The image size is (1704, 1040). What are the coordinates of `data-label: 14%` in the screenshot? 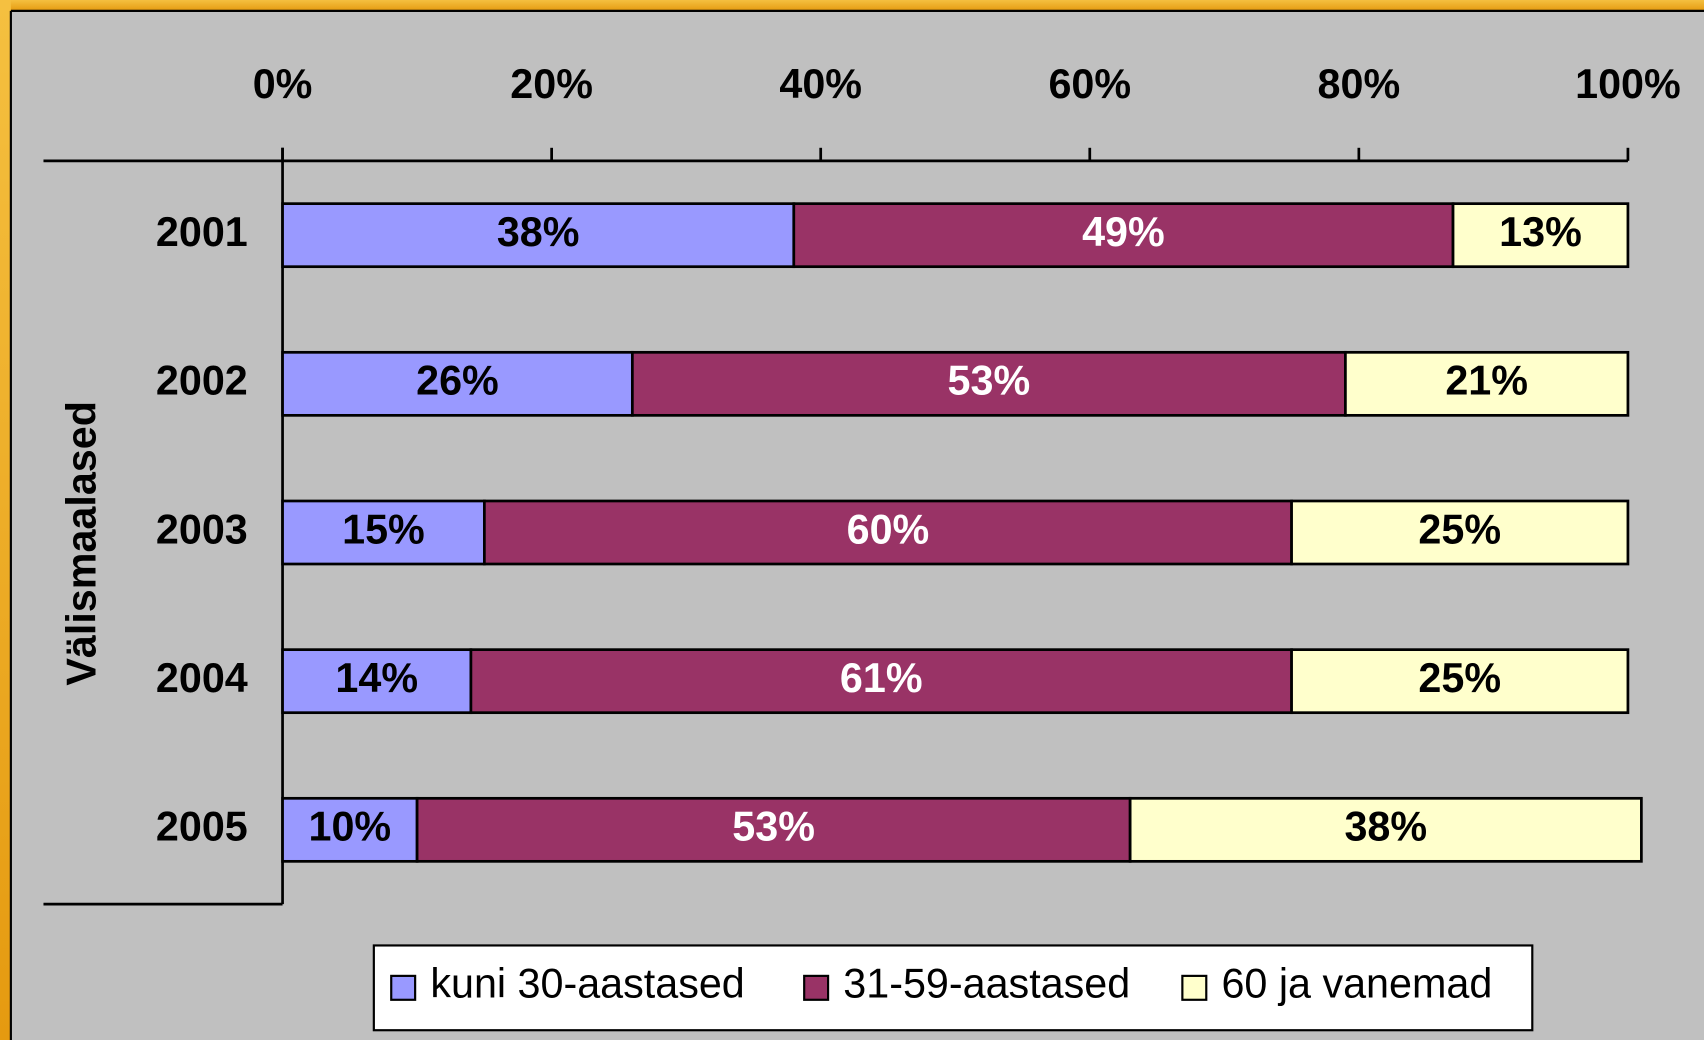 It's located at (376, 678).